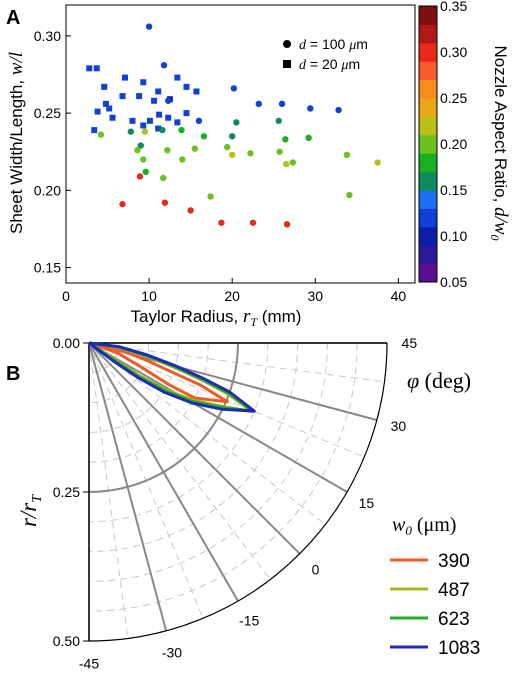  I want to click on polar-major-arc, so click(163, 417).